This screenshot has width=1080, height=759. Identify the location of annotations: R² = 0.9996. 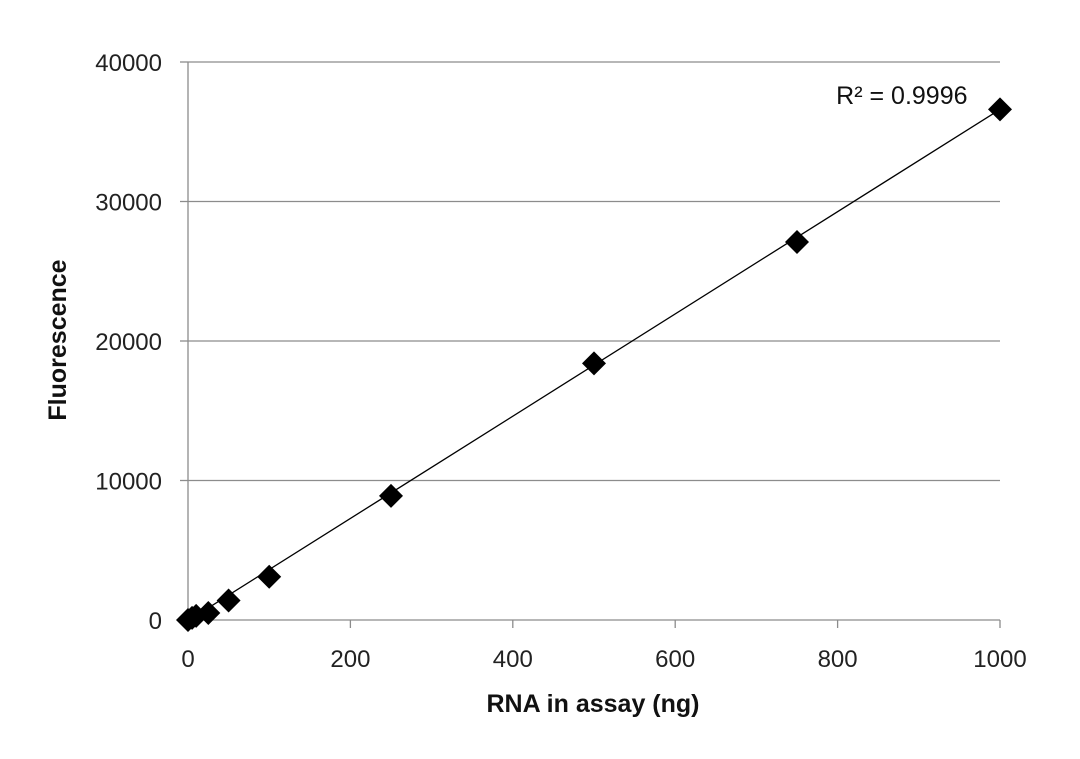
(901, 96).